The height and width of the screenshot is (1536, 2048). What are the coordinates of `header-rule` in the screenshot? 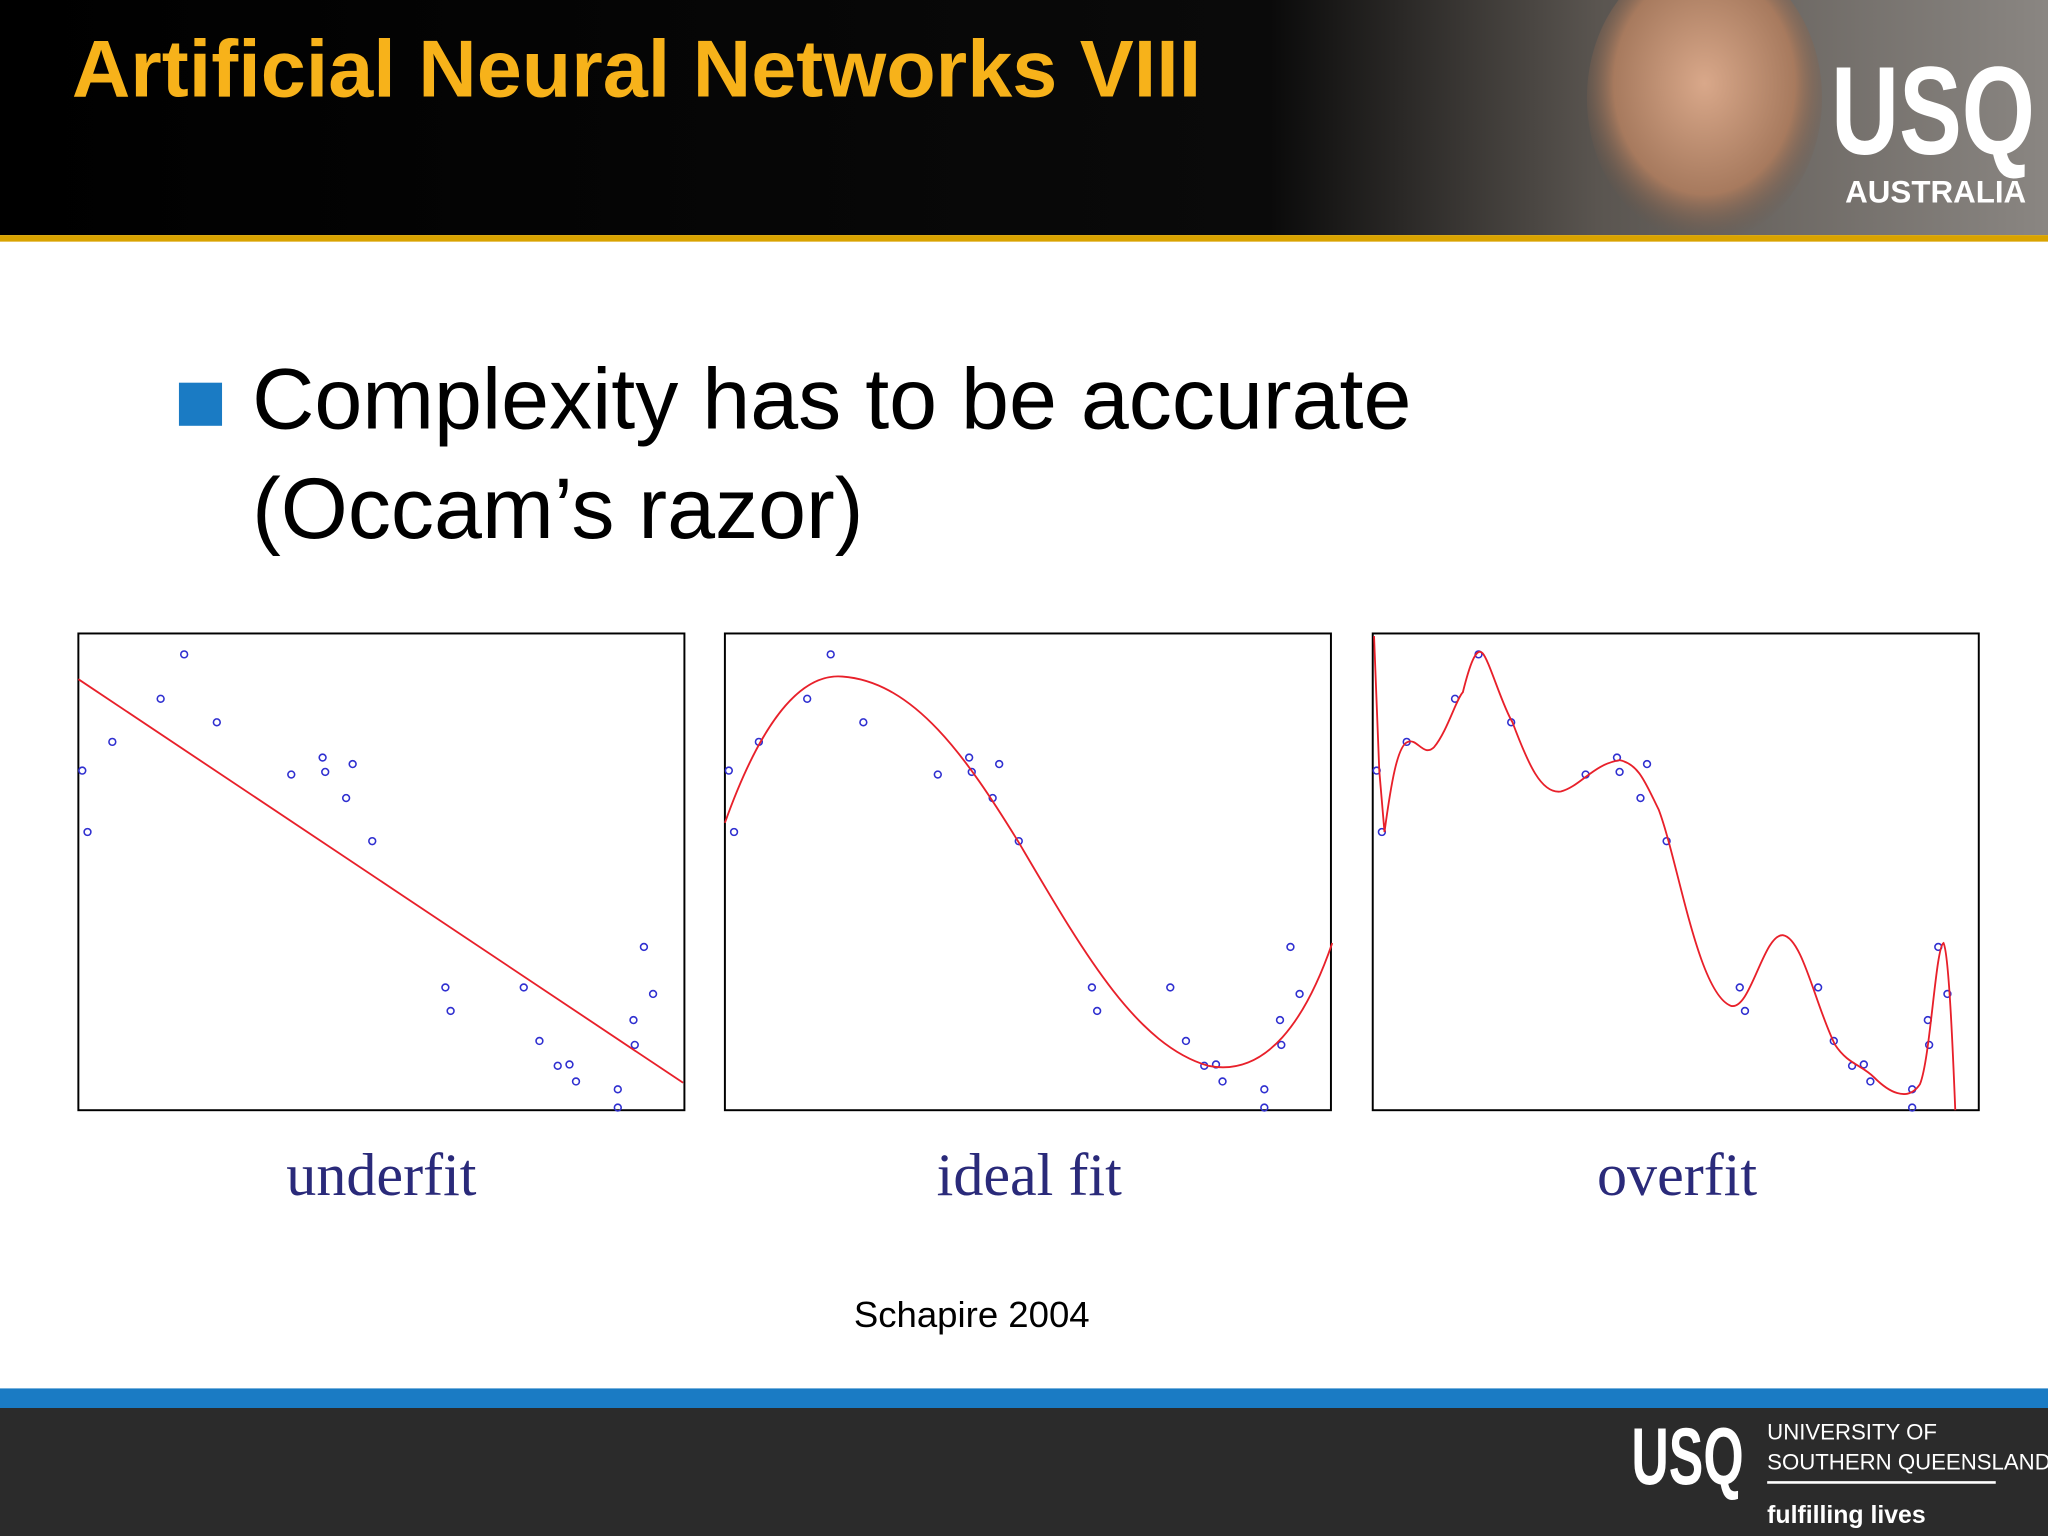 It's located at (1024, 238).